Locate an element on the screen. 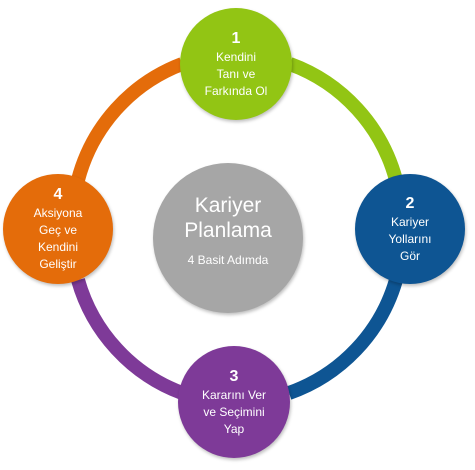  step-label-line: Aksiyona is located at coordinates (58, 213).